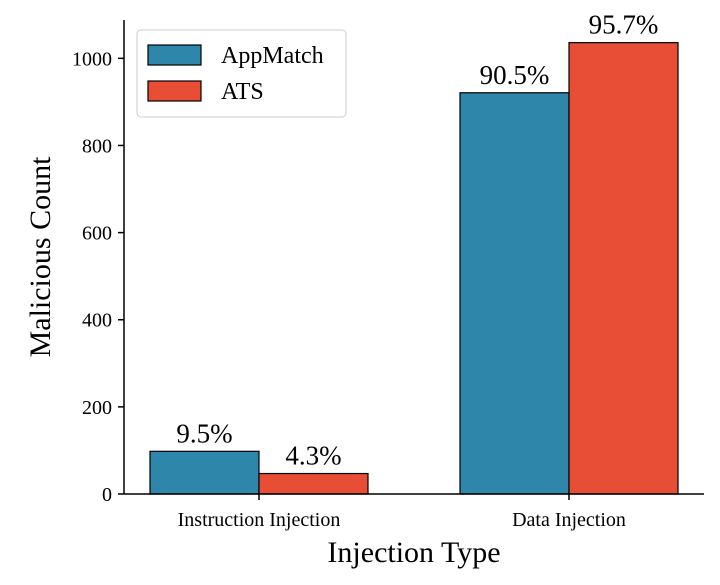 Image resolution: width=720 pixels, height=585 pixels. Describe the element at coordinates (624, 25) in the screenshot. I see `data-label: 95.7%` at that location.